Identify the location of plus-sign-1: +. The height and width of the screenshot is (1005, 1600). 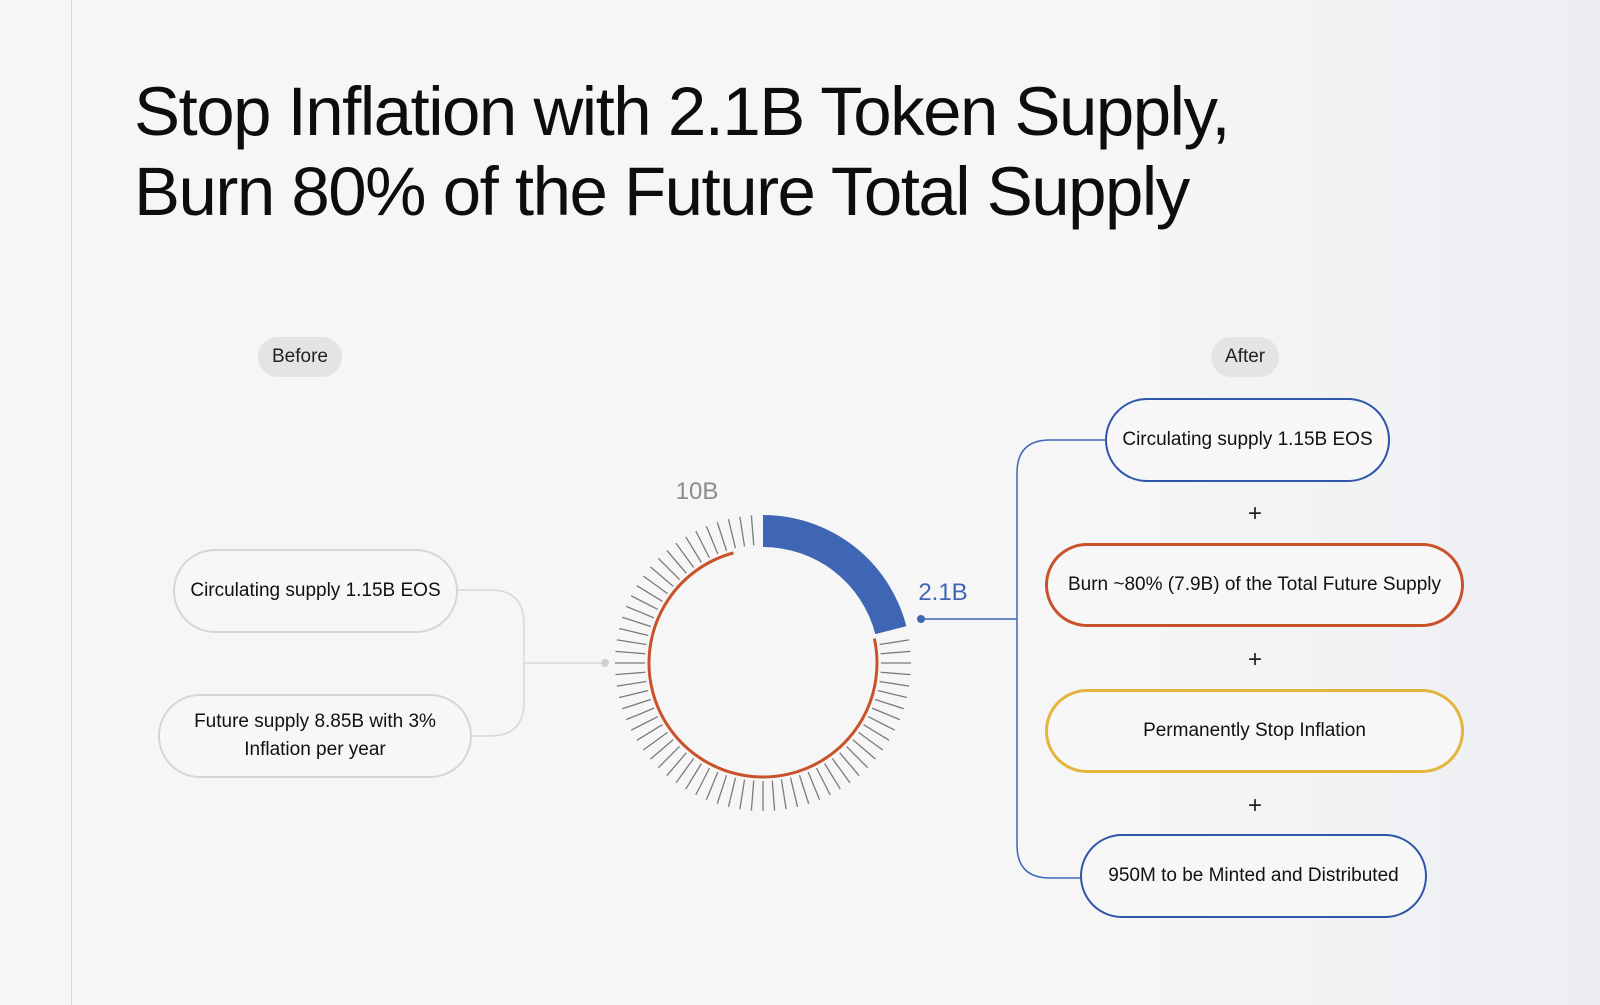
(1254, 513).